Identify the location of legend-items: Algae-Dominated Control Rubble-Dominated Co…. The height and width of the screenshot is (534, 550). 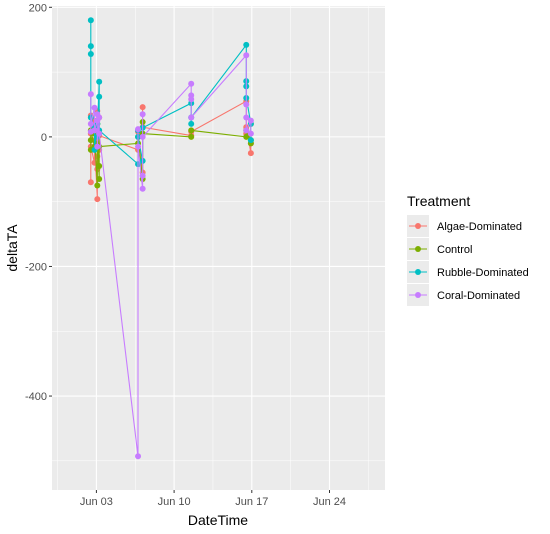
(468, 260).